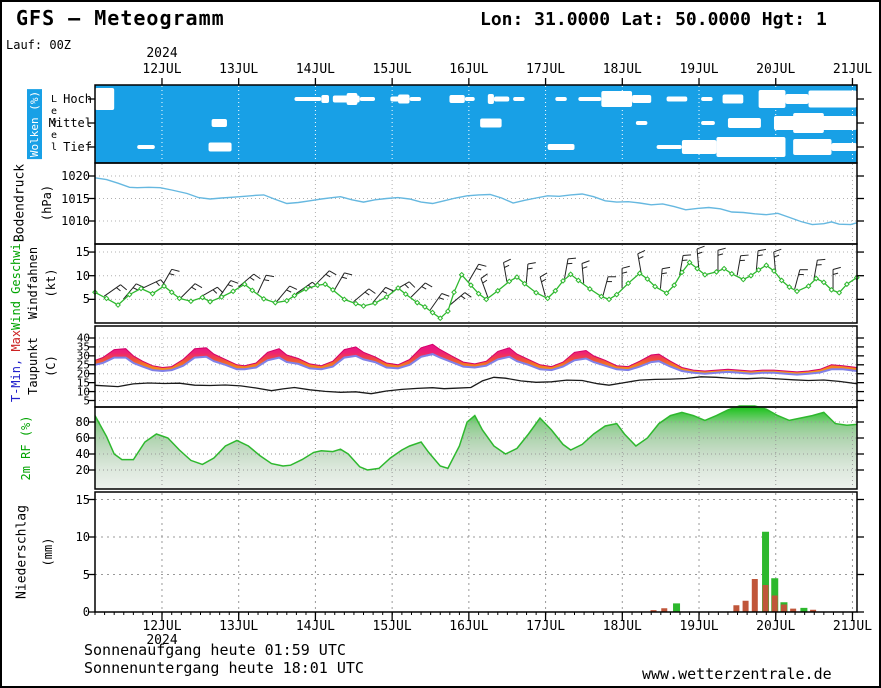  I want to click on day-label-top: 19JUL, so click(699, 69).